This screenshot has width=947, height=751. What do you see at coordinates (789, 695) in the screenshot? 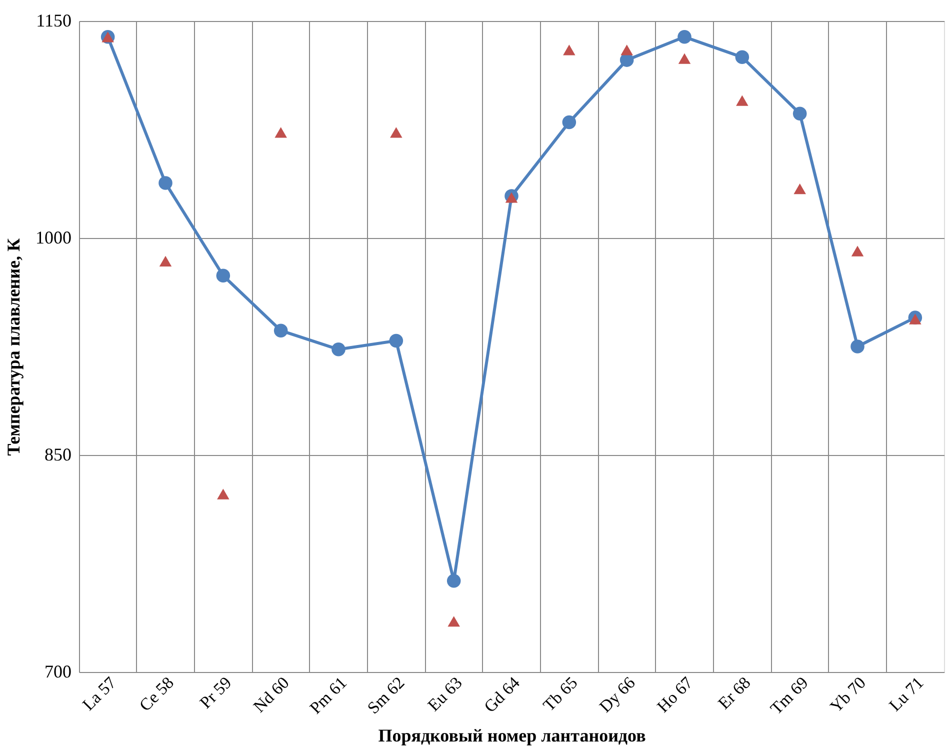
I see `x-tick-label: Tm 69` at bounding box center [789, 695].